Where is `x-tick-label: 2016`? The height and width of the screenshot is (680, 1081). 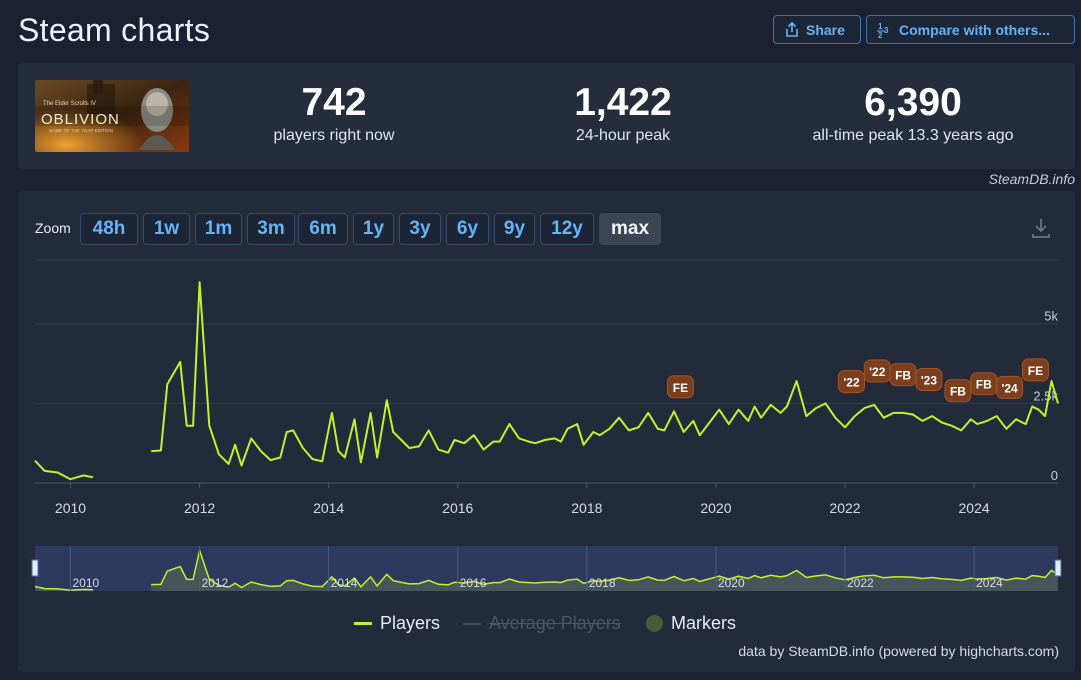 x-tick-label: 2016 is located at coordinates (457, 508).